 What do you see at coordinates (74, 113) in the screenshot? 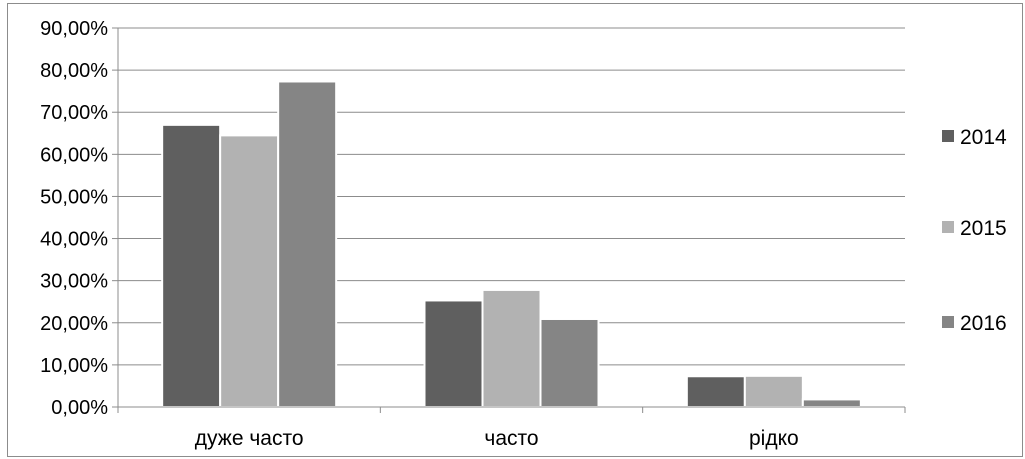
I see `y-tick-label: 70,00%` at bounding box center [74, 113].